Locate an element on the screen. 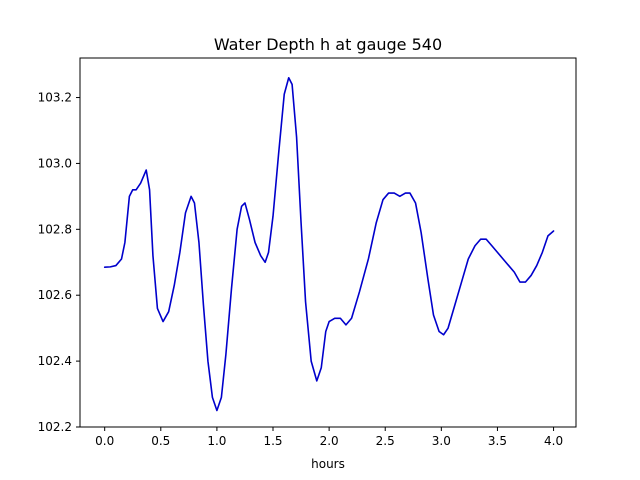 The height and width of the screenshot is (480, 640). x-tick-label: 2.0 is located at coordinates (329, 441).